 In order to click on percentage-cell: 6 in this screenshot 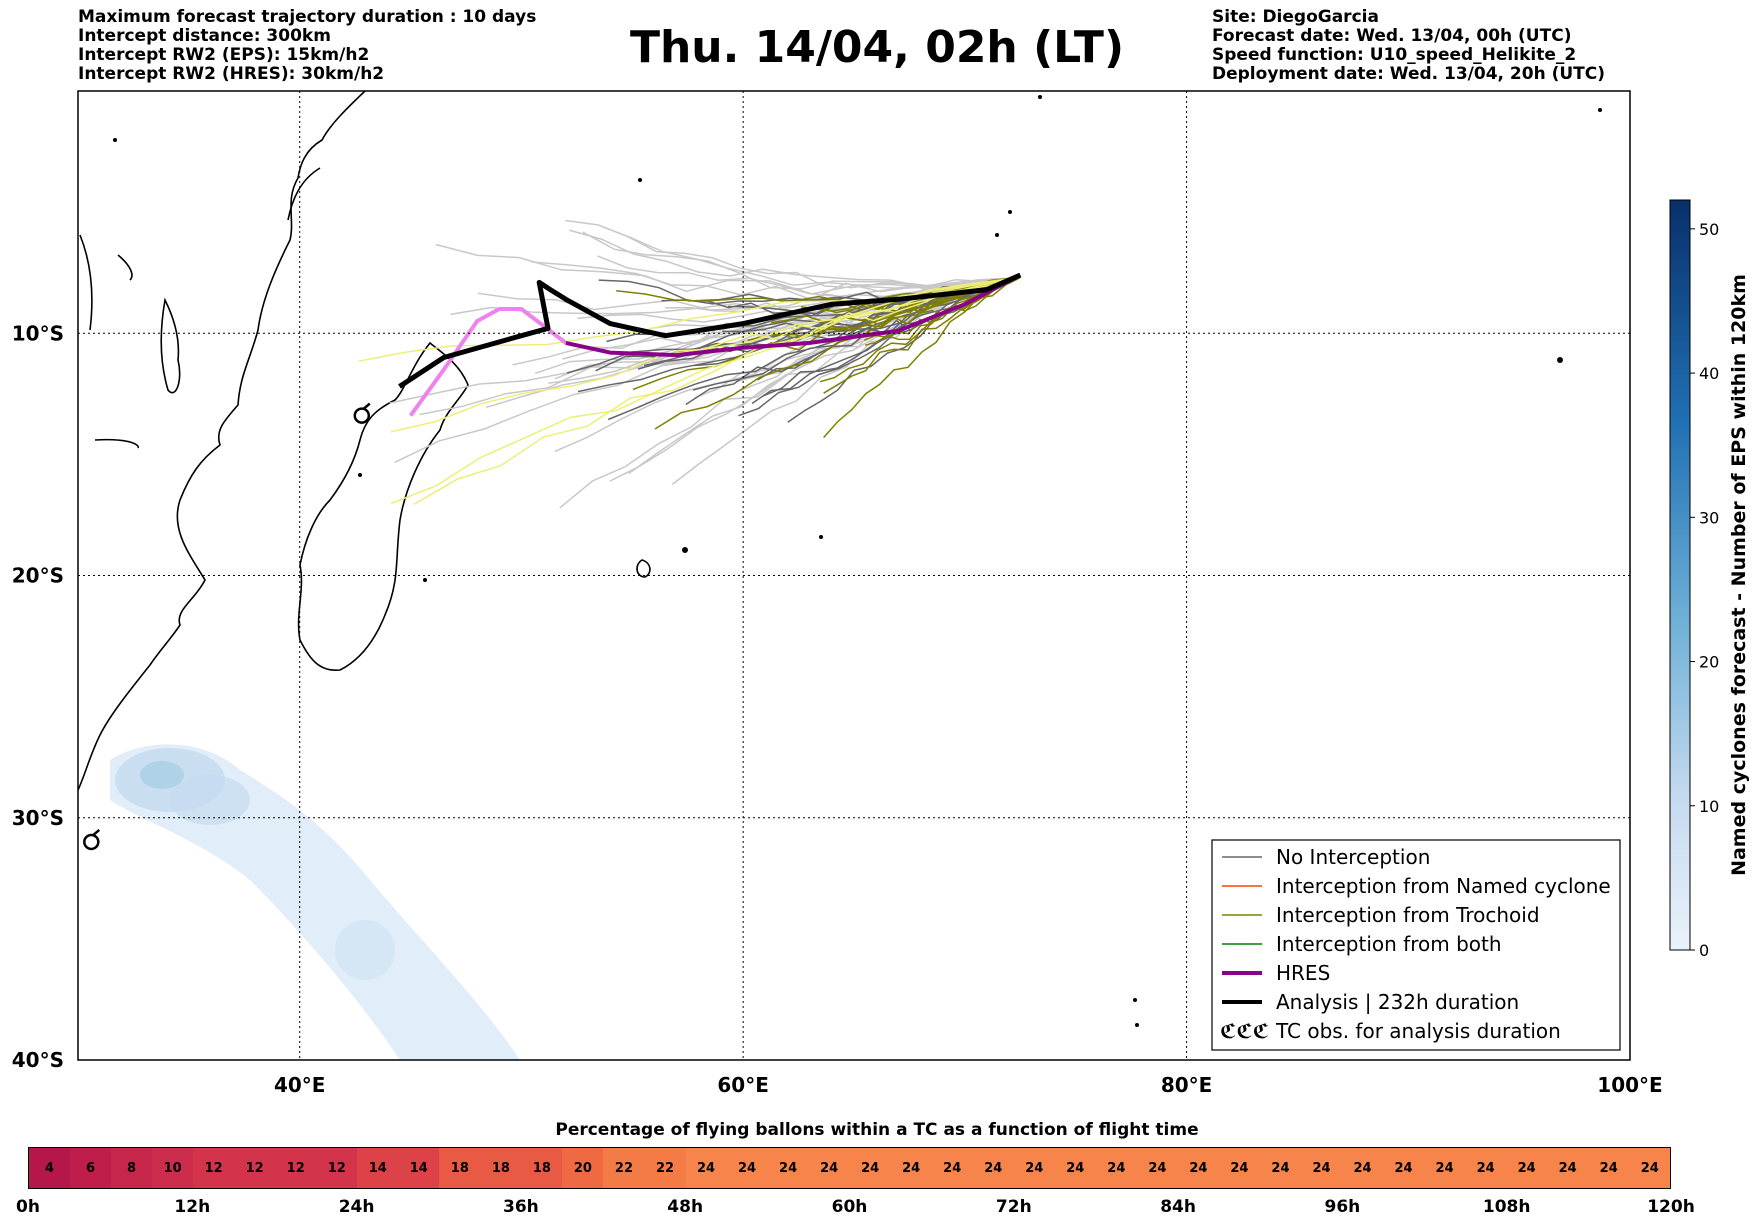, I will do `click(91, 1168)`.